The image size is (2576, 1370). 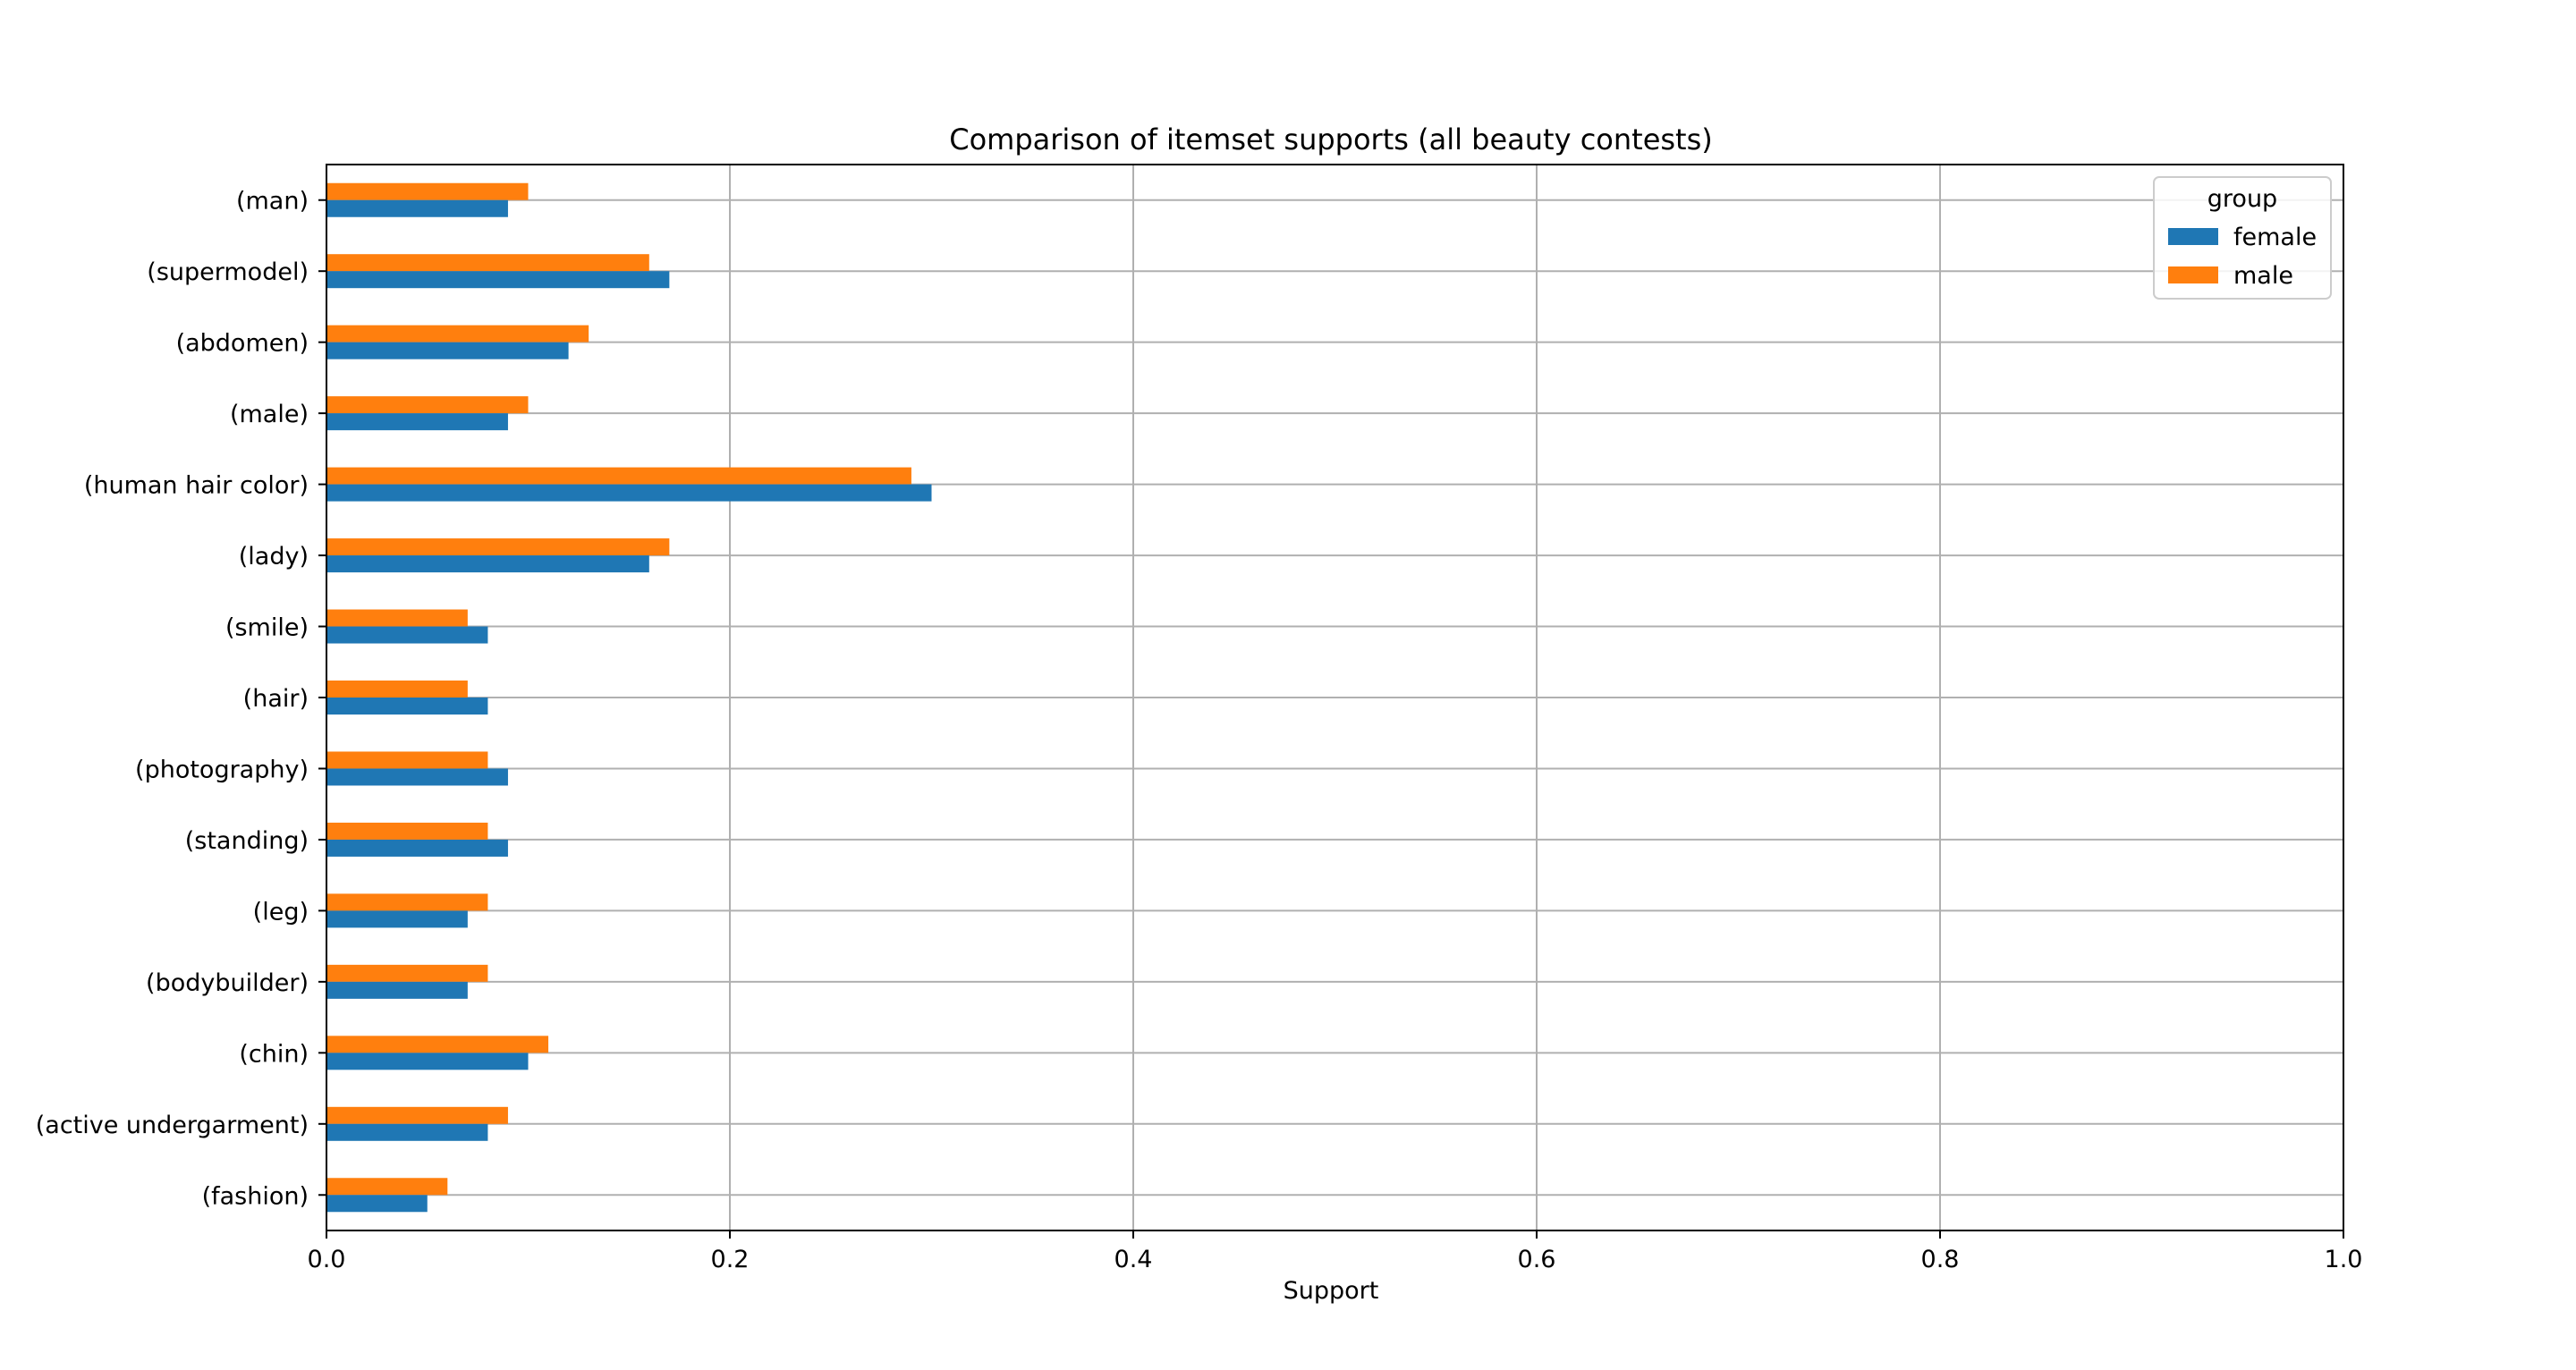 I want to click on y-tick-label: (bodybuilder), so click(x=227, y=983).